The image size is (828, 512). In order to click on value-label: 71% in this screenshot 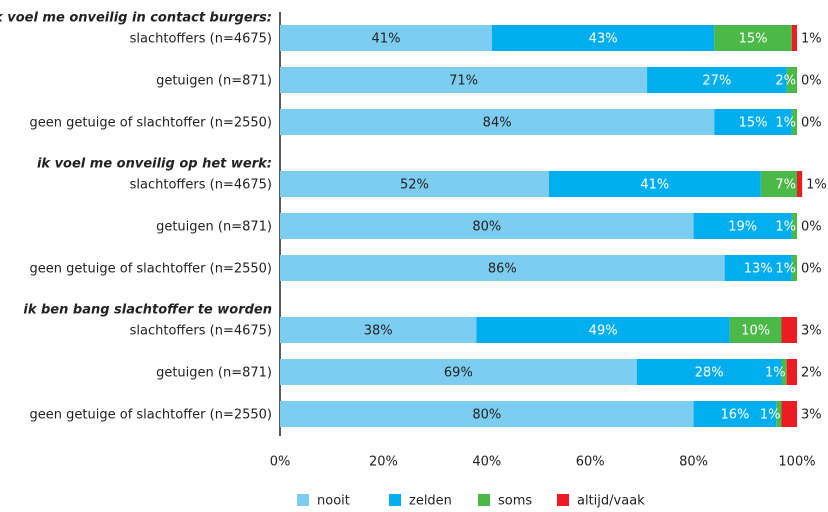, I will do `click(463, 81)`.